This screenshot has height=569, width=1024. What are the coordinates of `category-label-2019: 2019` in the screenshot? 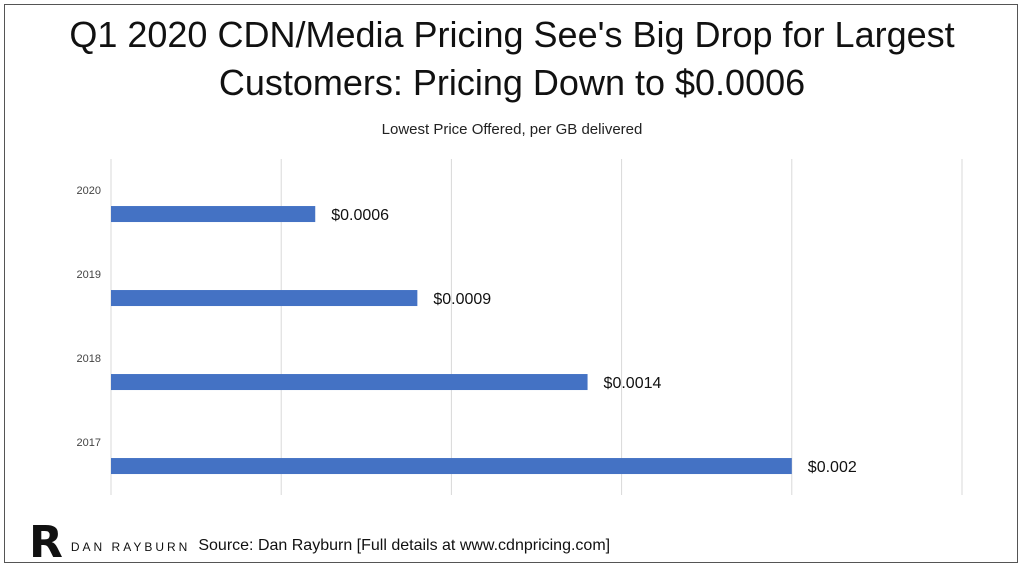 It's located at (89, 275).